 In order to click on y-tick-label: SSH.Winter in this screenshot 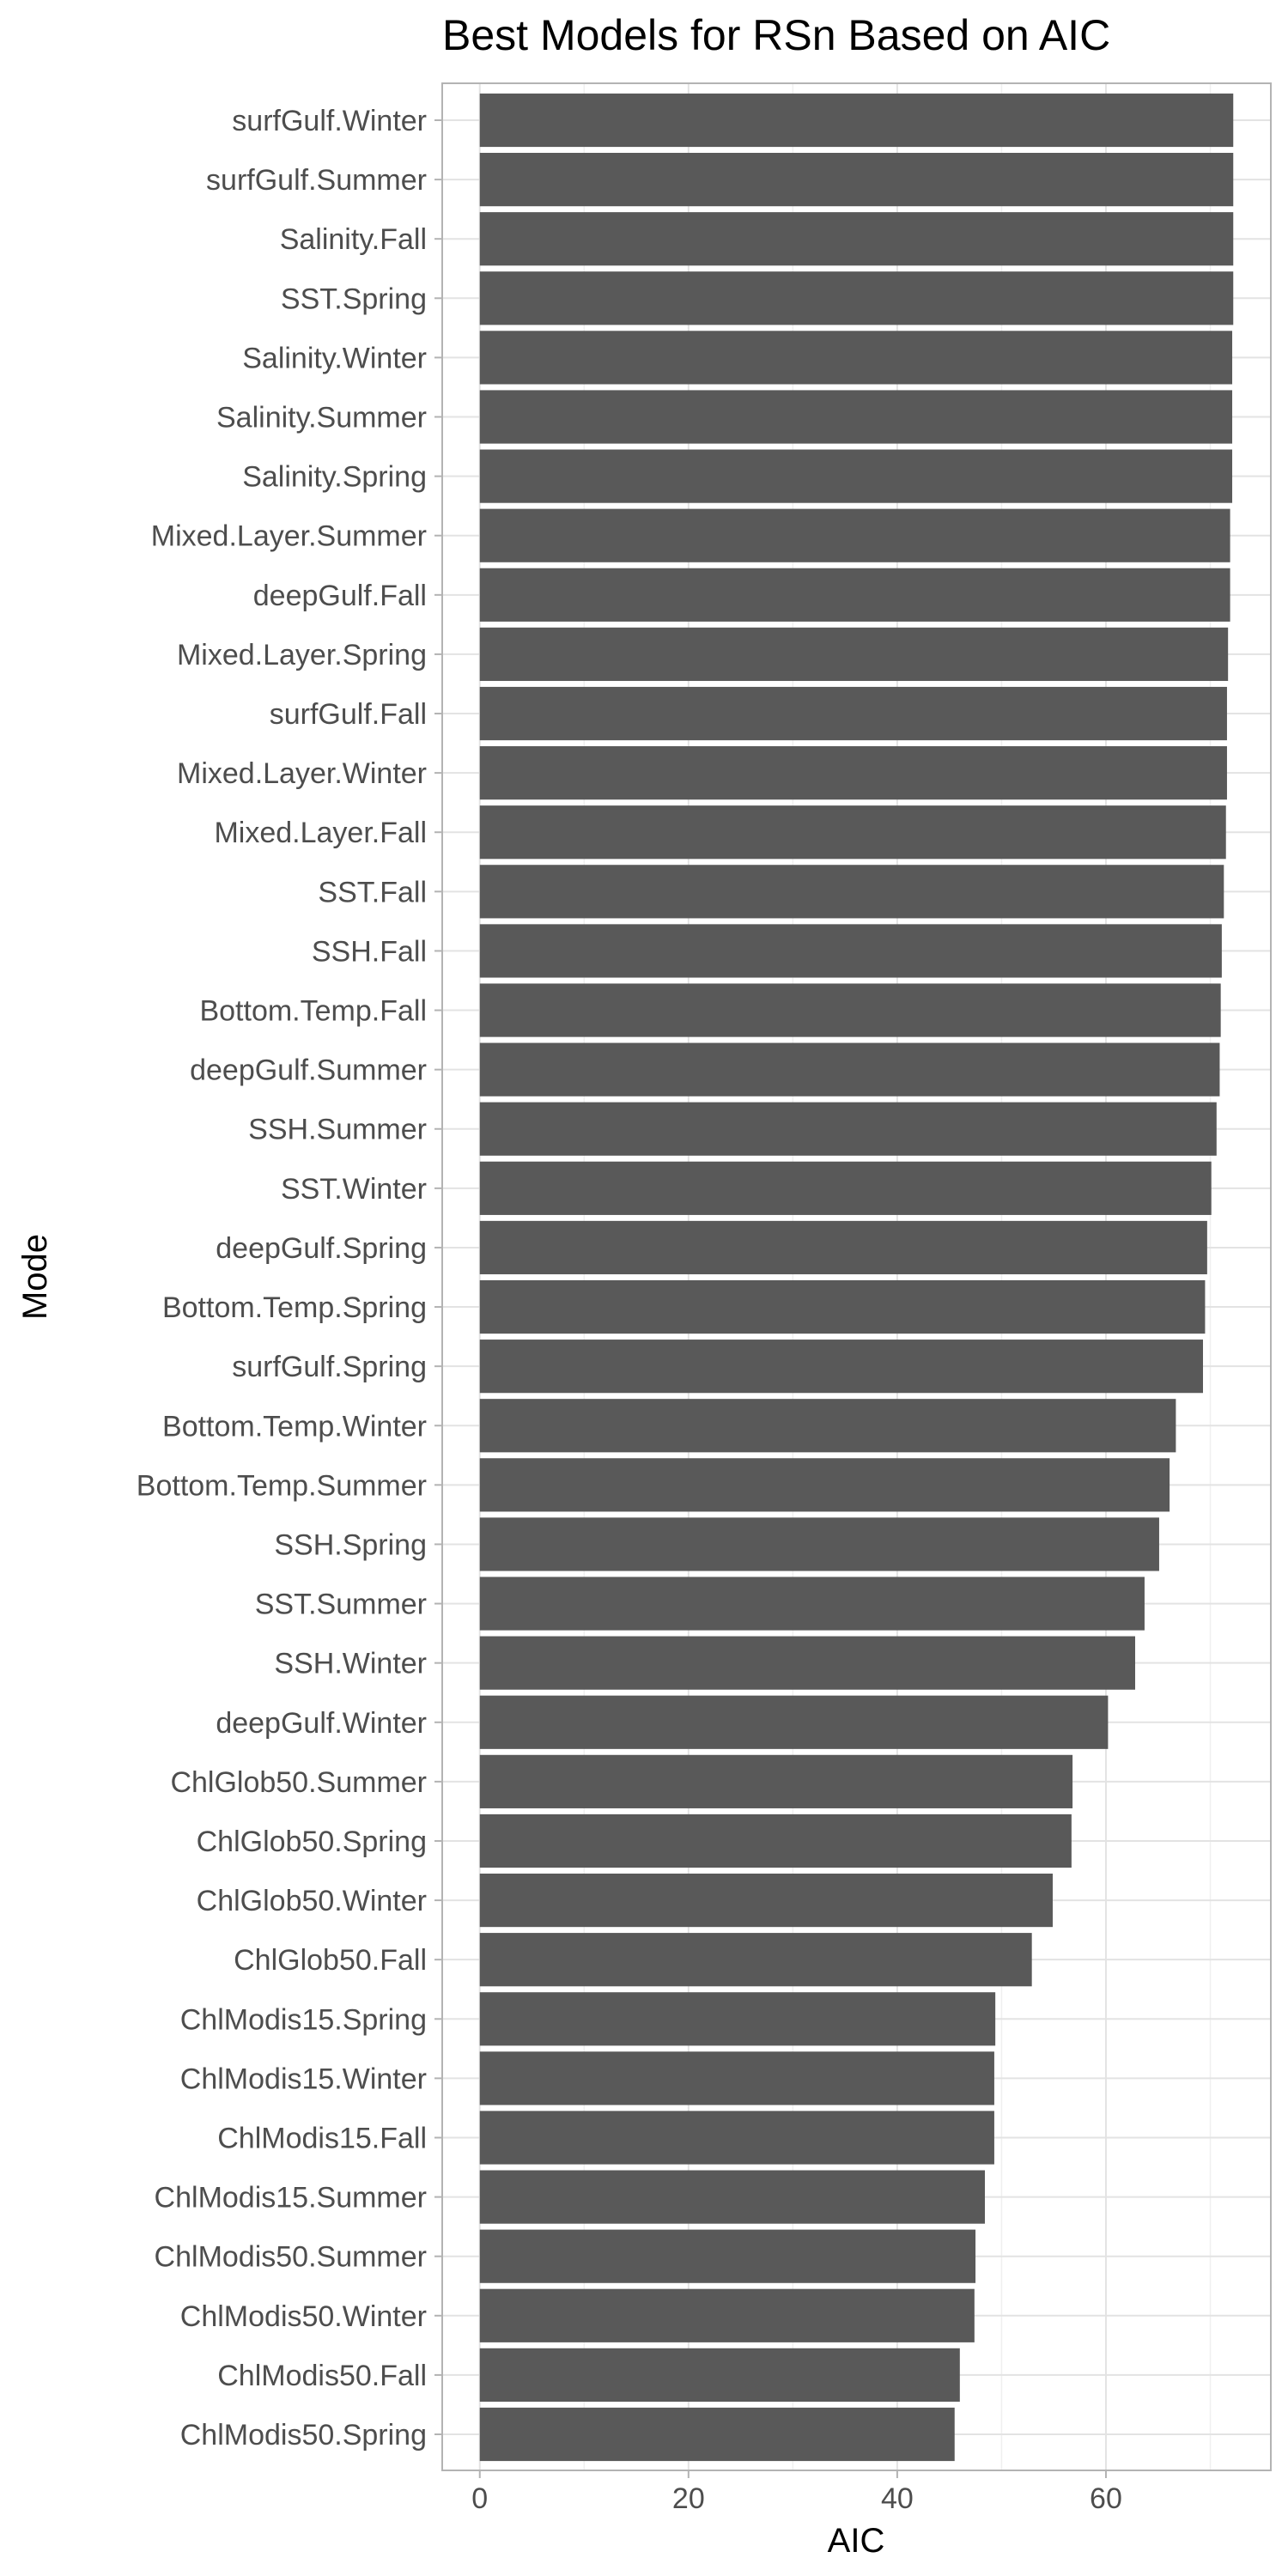, I will do `click(350, 1664)`.